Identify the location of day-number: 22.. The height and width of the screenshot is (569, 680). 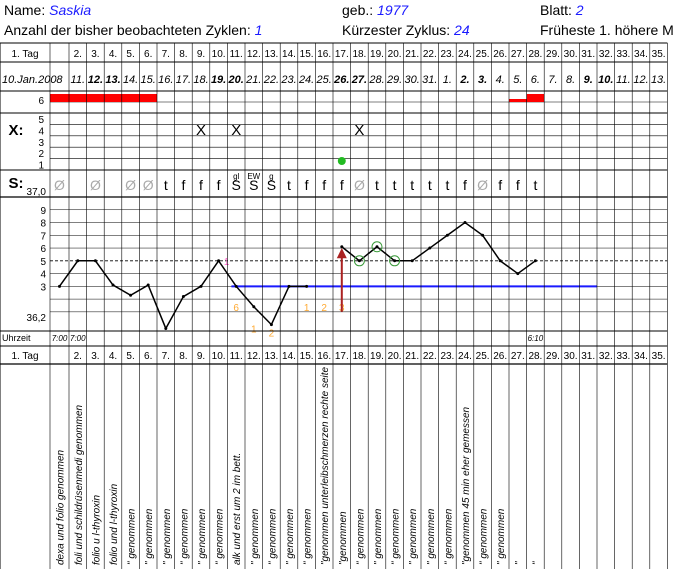
(430, 54).